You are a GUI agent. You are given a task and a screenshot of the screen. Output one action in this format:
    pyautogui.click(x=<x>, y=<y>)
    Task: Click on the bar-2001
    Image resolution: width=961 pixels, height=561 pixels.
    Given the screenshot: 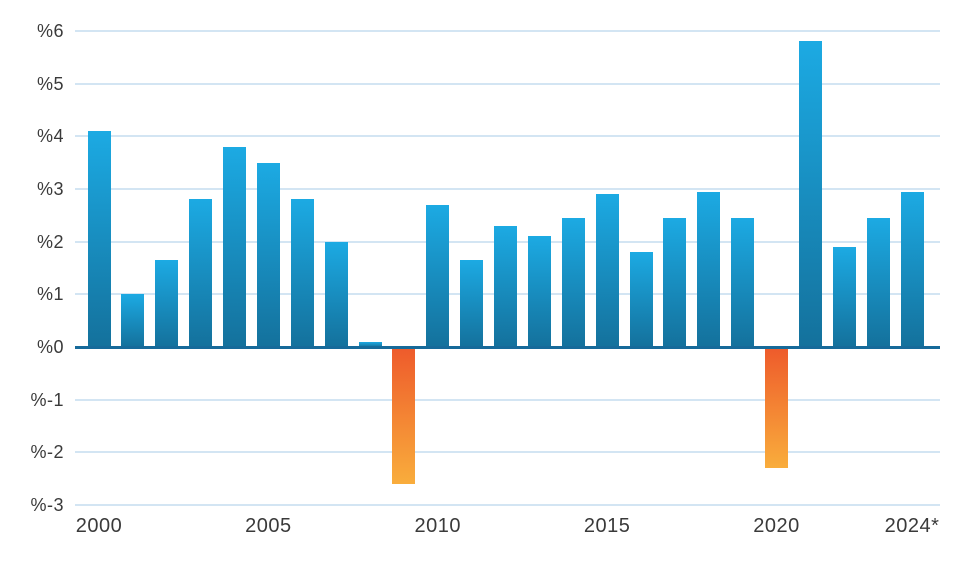 What is the action you would take?
    pyautogui.click(x=133, y=320)
    